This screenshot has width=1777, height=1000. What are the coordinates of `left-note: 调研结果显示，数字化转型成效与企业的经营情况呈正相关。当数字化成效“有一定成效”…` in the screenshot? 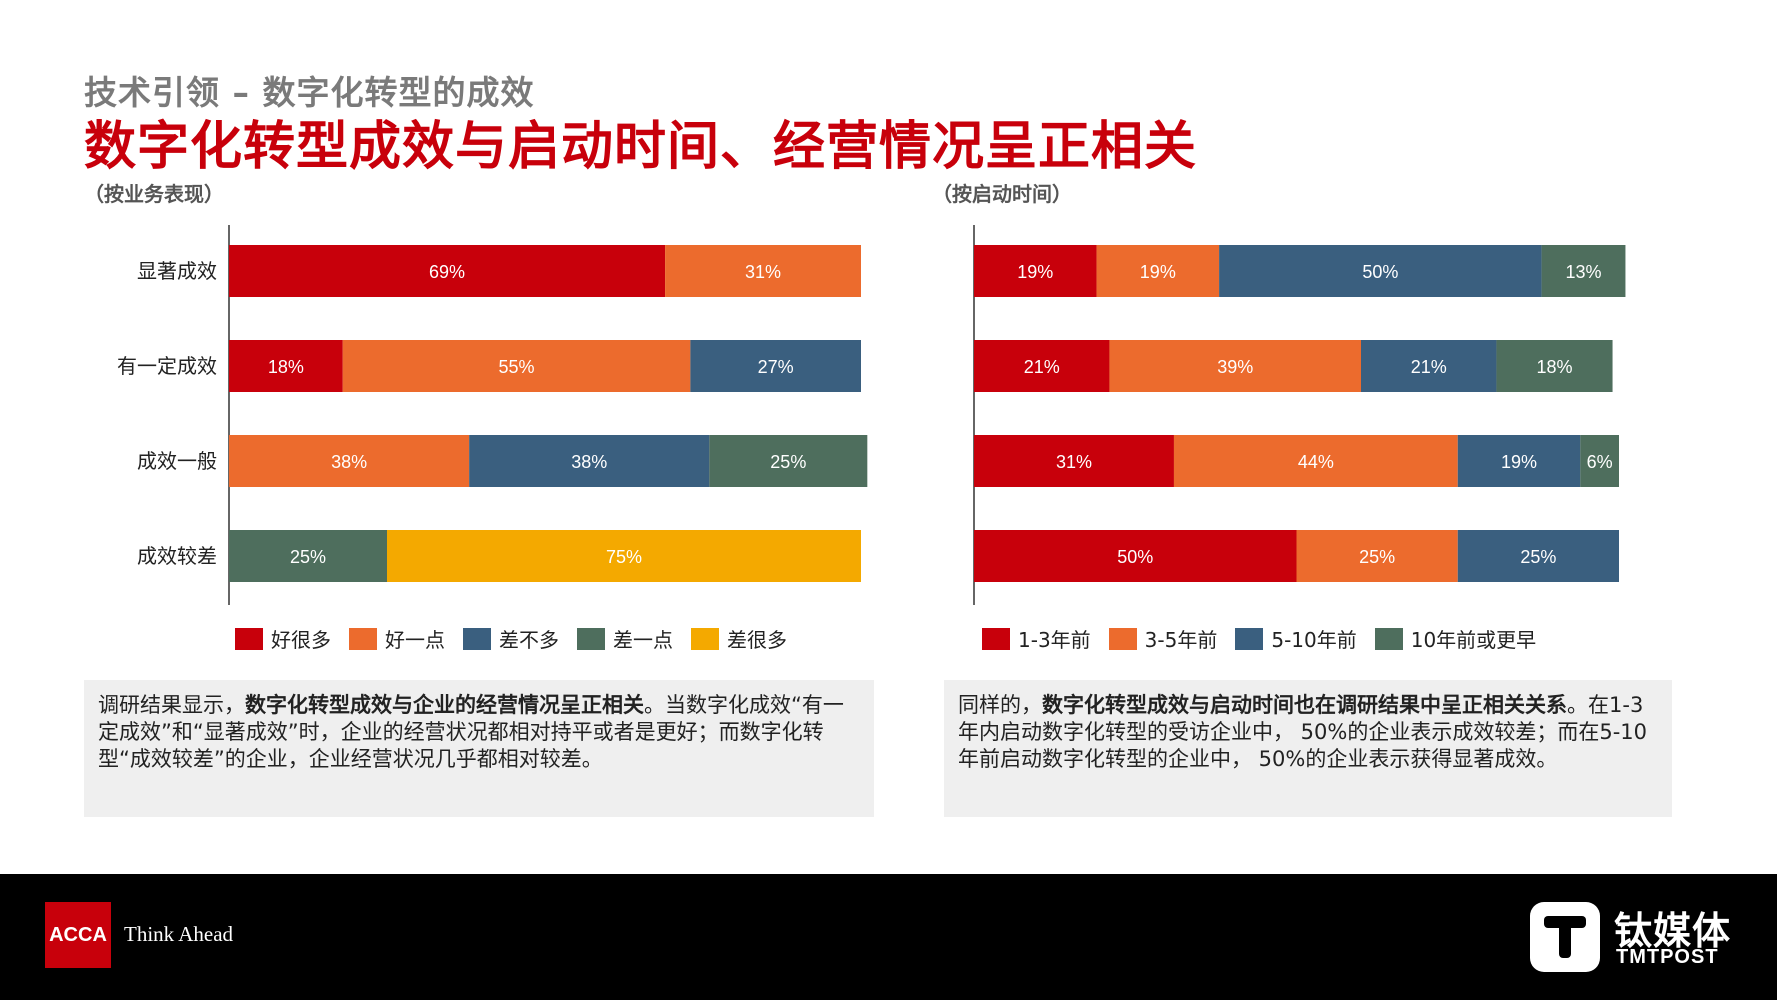 It's located at (479, 748).